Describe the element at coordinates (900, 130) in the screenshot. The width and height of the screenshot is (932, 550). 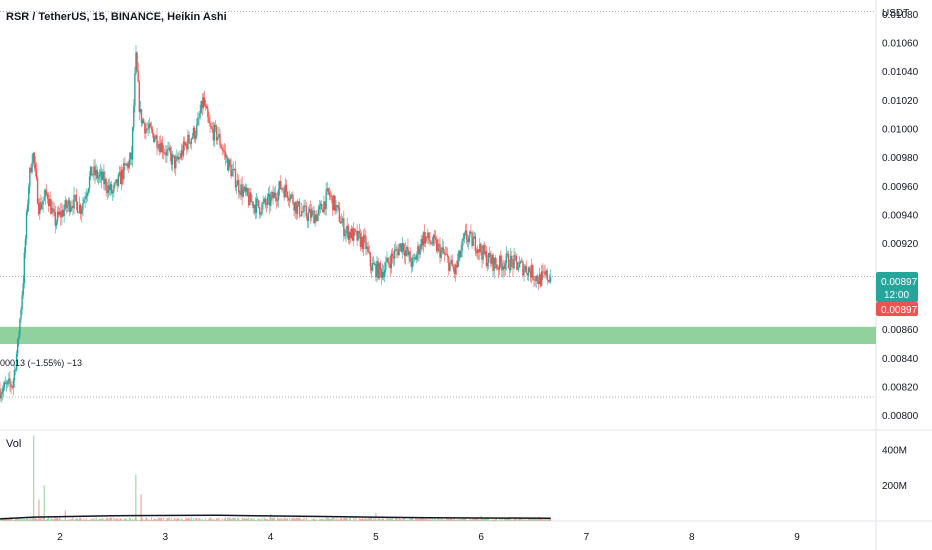
I see `price-tick-label: 0.01000` at that location.